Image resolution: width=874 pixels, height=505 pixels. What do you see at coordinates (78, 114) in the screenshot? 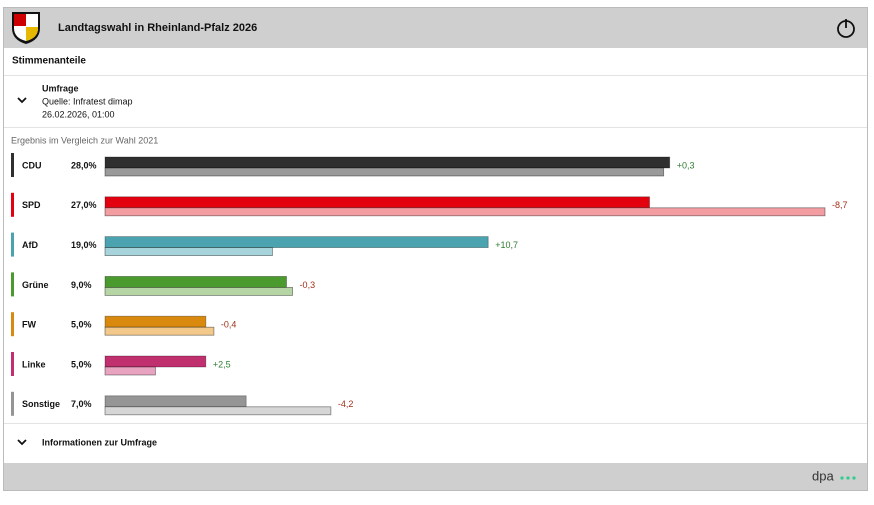
I see `poll-date: 26.02.2026, 01:00` at bounding box center [78, 114].